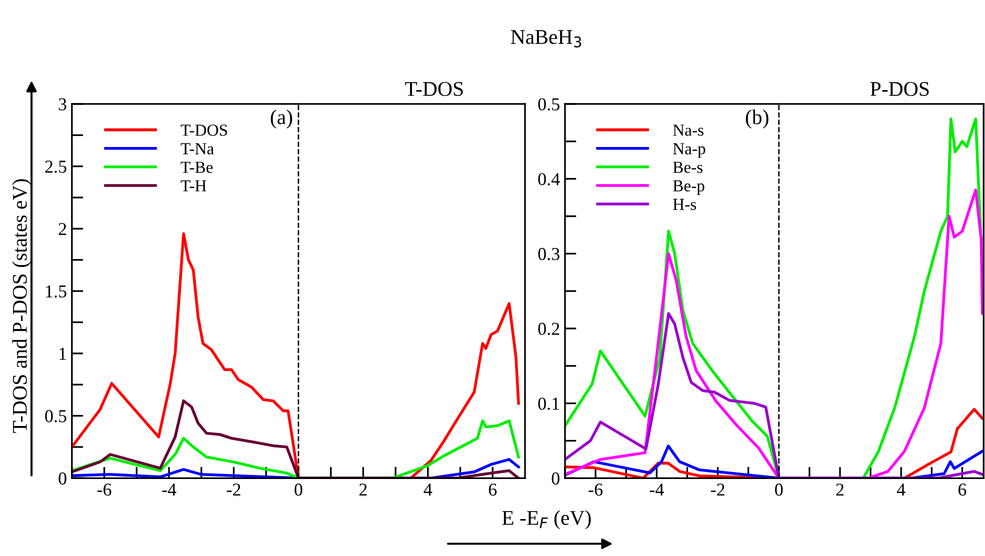 Image resolution: width=985 pixels, height=556 pixels. Describe the element at coordinates (62, 229) in the screenshot. I see `y-tick-label: 2` at that location.